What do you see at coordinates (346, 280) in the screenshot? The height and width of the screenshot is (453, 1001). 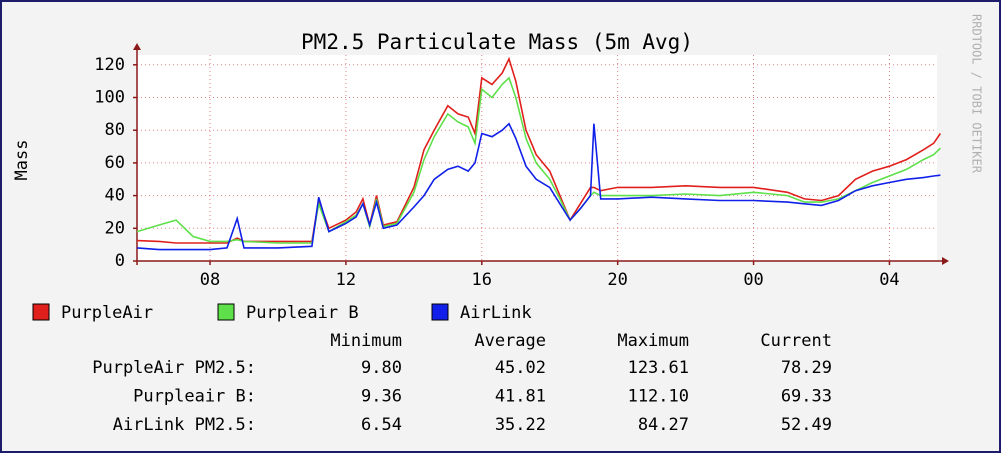 I see `x-tick-label: 12` at bounding box center [346, 280].